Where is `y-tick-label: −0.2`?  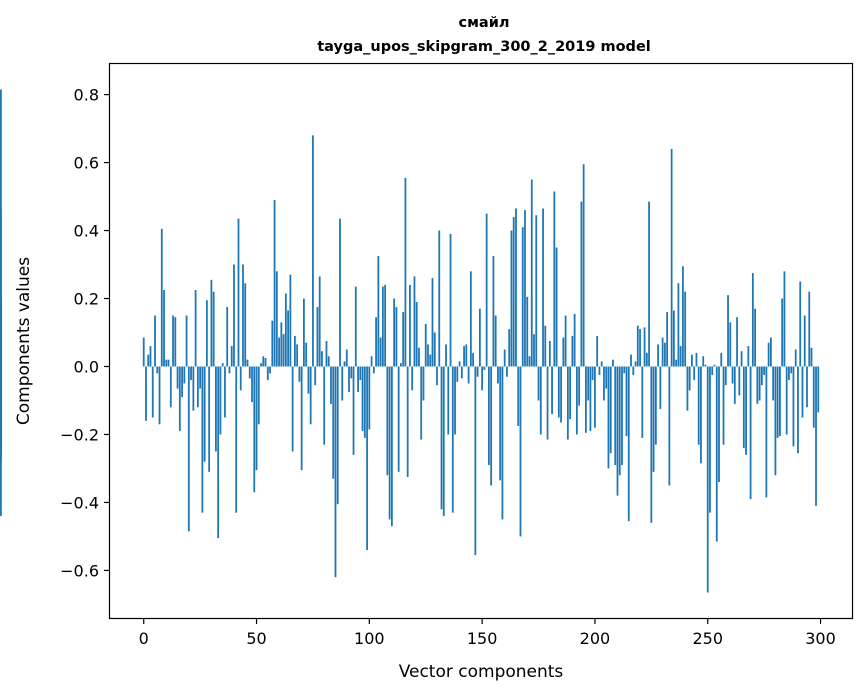
y-tick-label: −0.2 is located at coordinates (79, 434).